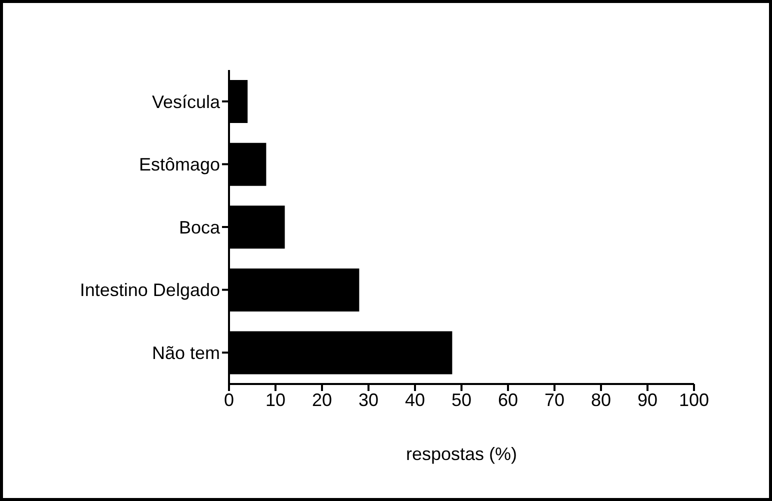  Describe the element at coordinates (554, 400) in the screenshot. I see `x-tick-label: 70` at that location.